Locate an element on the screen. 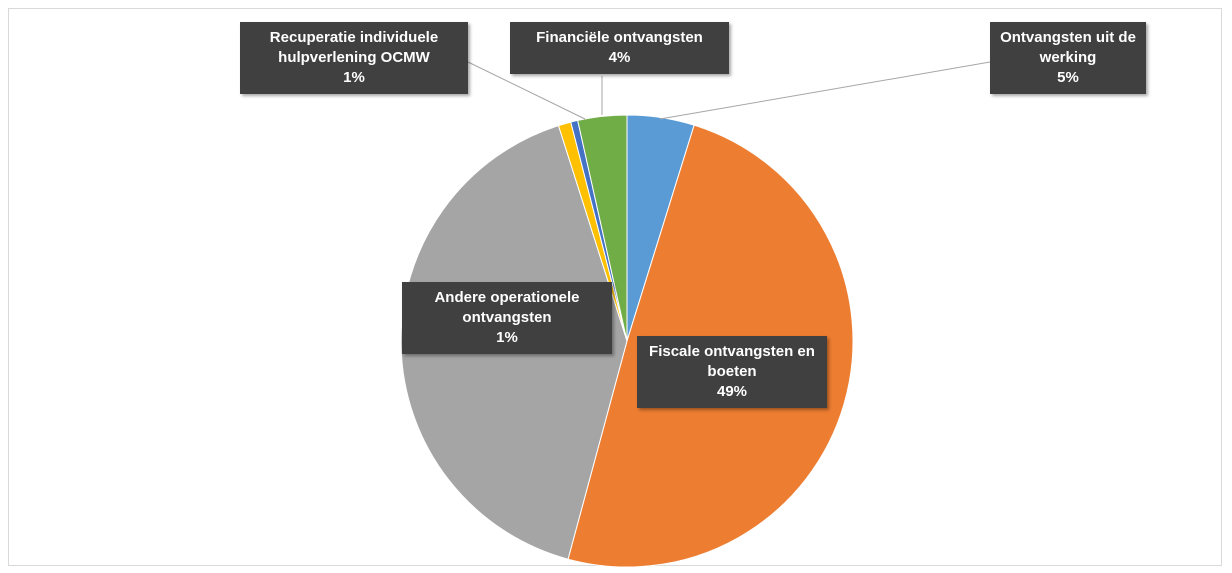  label-name: Fiscale ontvangsten en boeten is located at coordinates (732, 361).